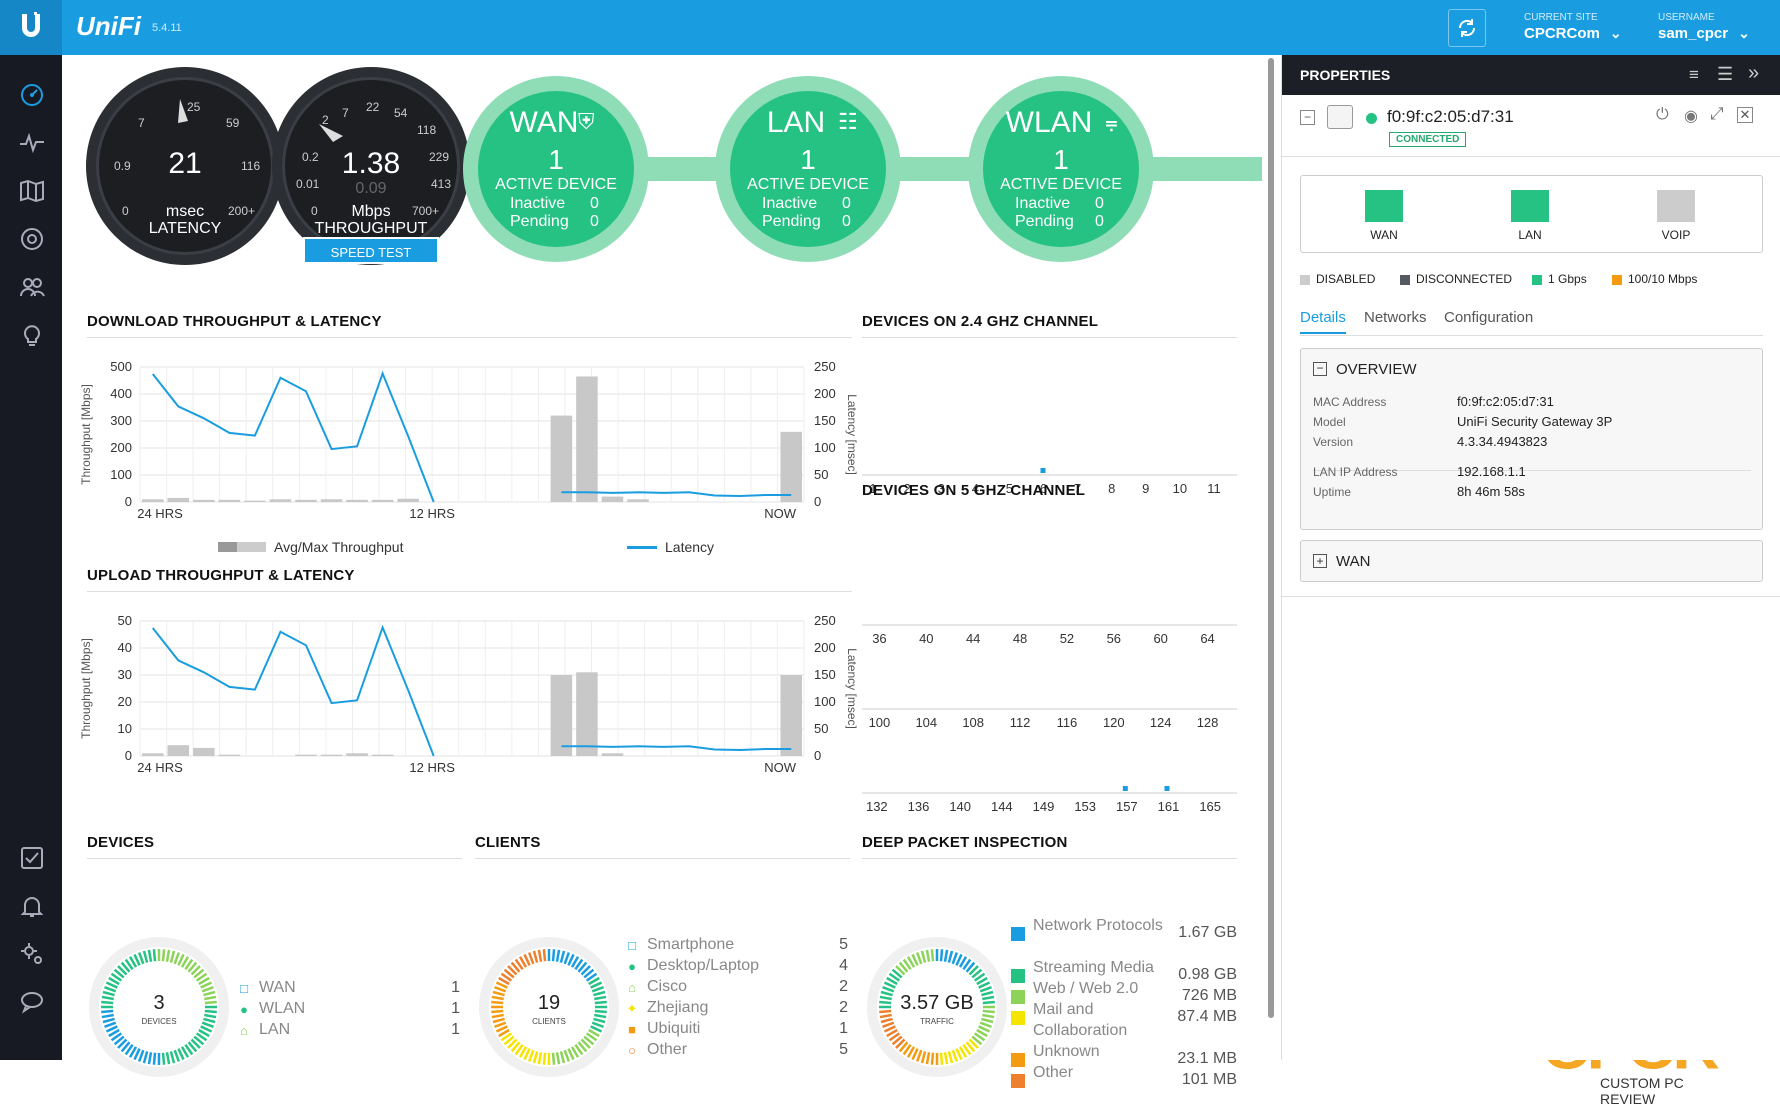 The image size is (1780, 1107). What do you see at coordinates (1002, 806) in the screenshot?
I see `channel-label: 144` at bounding box center [1002, 806].